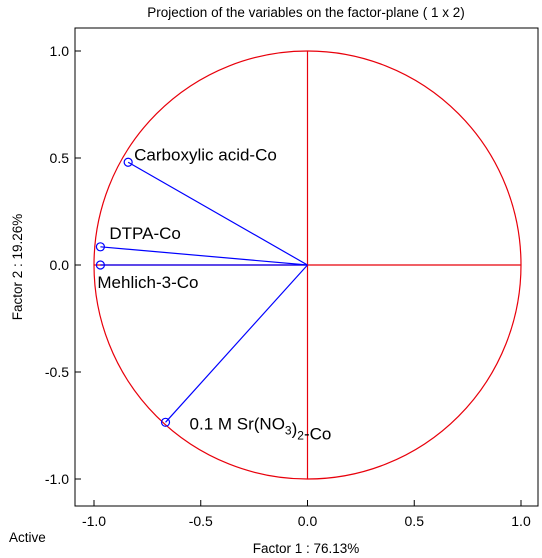 The width and height of the screenshot is (542, 558). What do you see at coordinates (60, 51) in the screenshot?
I see `y-tick-label: 1.0` at bounding box center [60, 51].